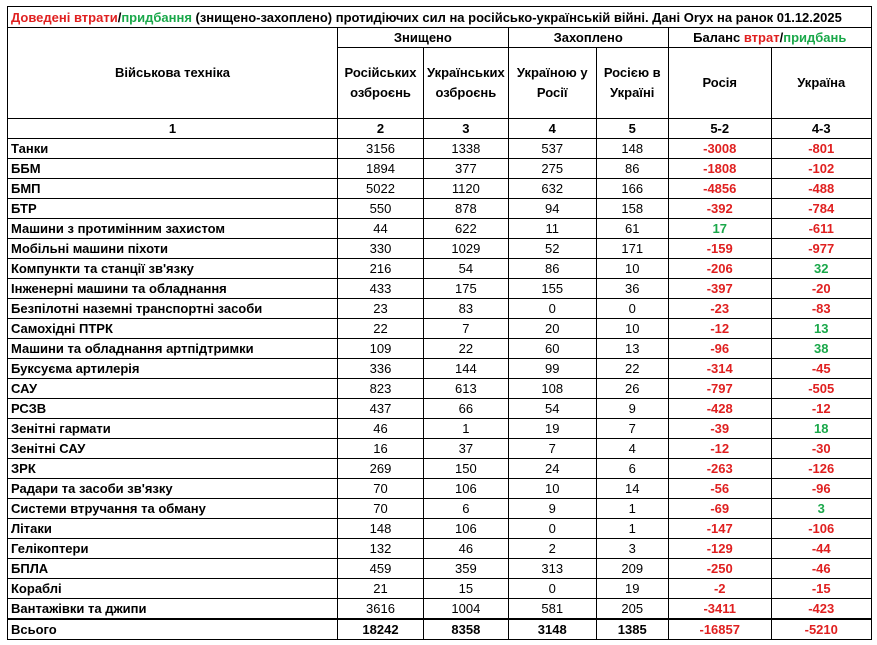 This screenshot has height=645, width=877. I want to click on row-label: Системи втручання та обману, so click(172, 508).